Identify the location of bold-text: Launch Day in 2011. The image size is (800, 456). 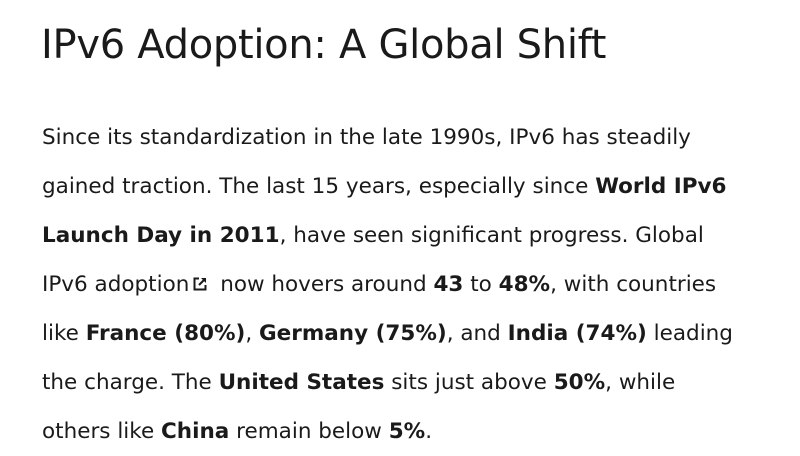
(161, 235).